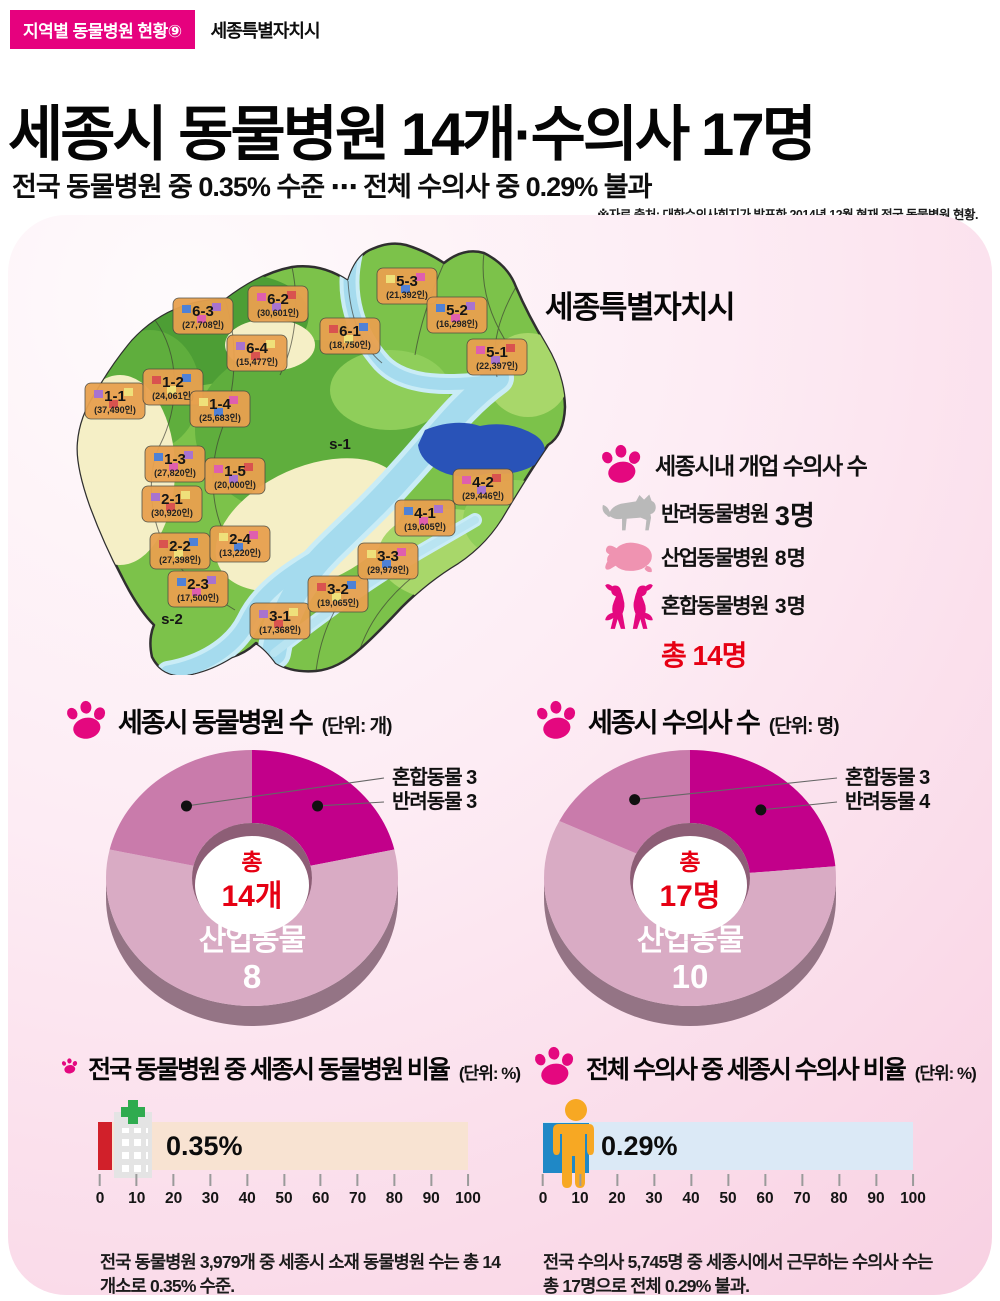 This screenshot has height=1301, width=1000. Describe the element at coordinates (203, 311) in the screenshot. I see `svg-text: 6-3` at that location.